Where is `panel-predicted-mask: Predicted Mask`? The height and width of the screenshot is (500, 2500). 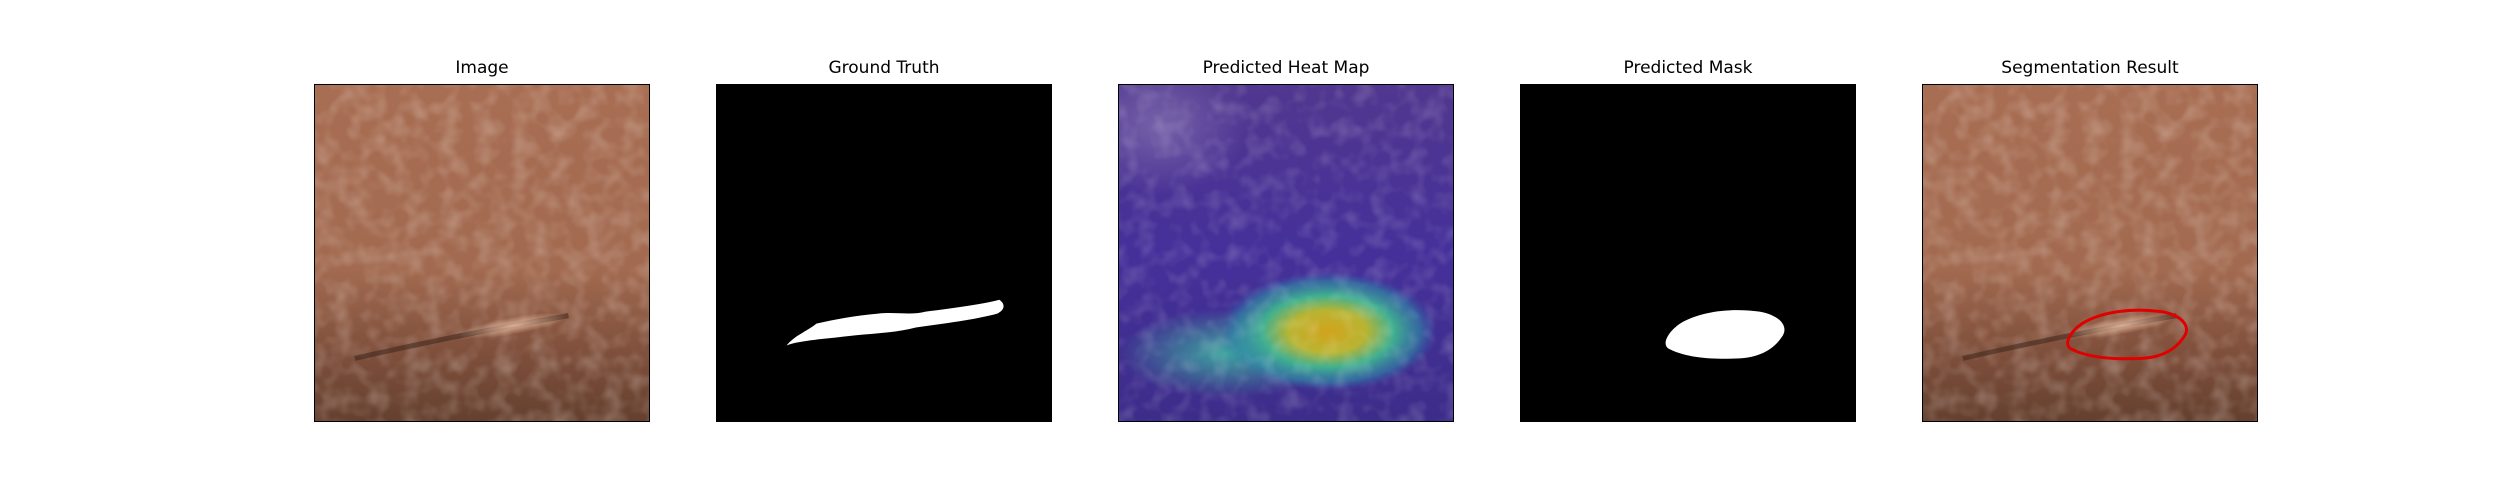
panel-predicted-mask: Predicted Mask is located at coordinates (1688, 250).